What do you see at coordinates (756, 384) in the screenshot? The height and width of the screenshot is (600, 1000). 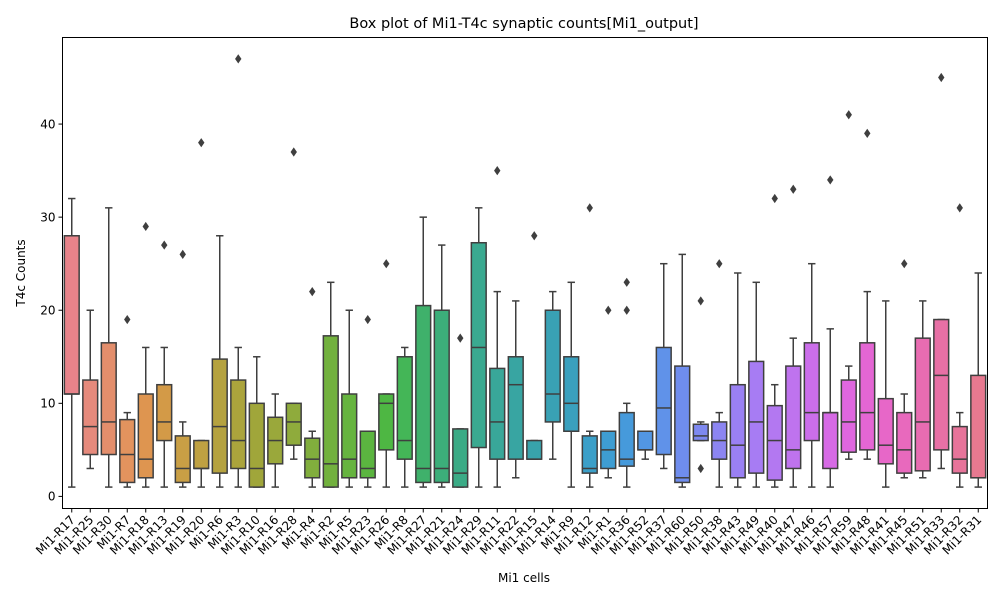 I see `box-Mi1-R49` at bounding box center [756, 384].